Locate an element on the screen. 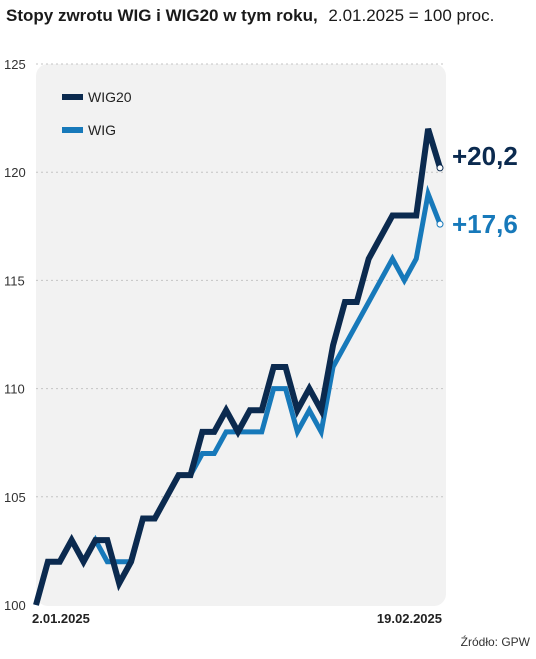 Image resolution: width=536 pixels, height=659 pixels. end-point-wig20 is located at coordinates (440, 168).